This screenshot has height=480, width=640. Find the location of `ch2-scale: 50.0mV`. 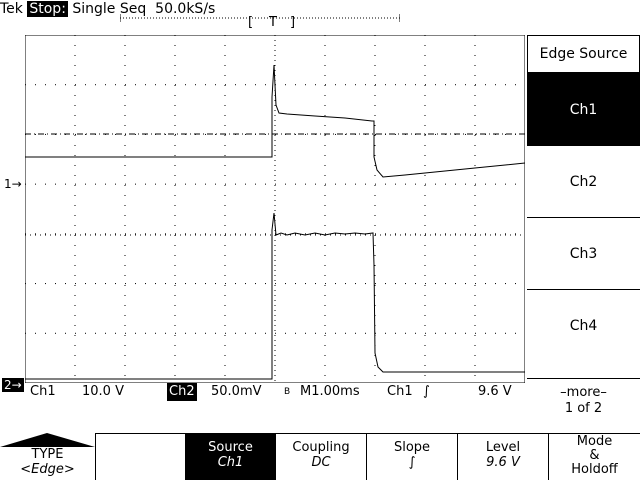

ch2-scale: 50.0mV is located at coordinates (236, 391).